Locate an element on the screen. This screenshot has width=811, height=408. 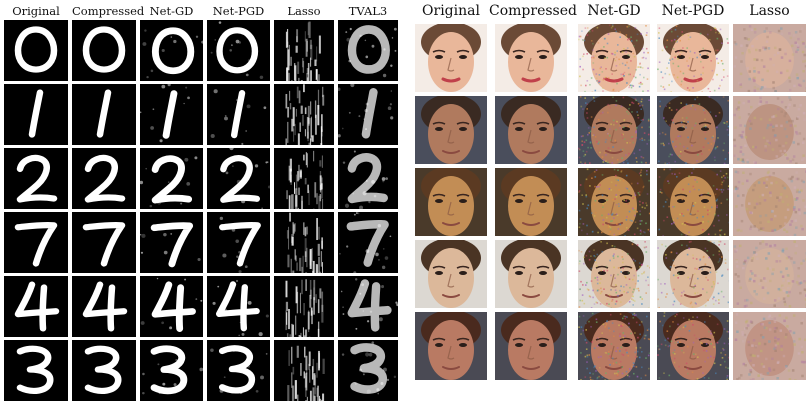
mnist-digit-2-net-pgd is located at coordinates (238, 178).